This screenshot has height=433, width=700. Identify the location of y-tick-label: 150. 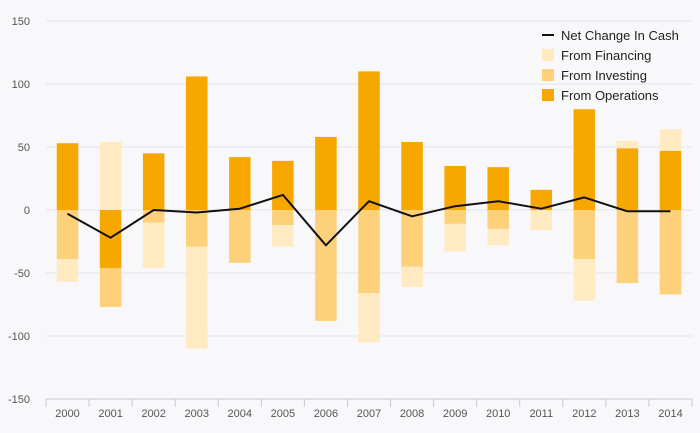
(21, 22).